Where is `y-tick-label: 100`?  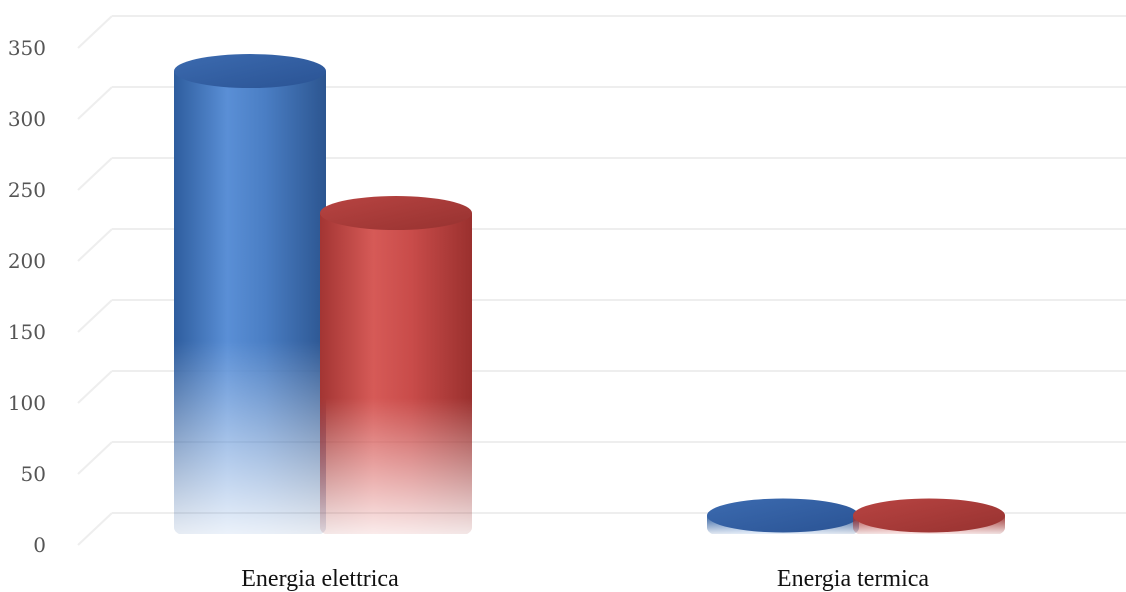
y-tick-label: 100 is located at coordinates (27, 403).